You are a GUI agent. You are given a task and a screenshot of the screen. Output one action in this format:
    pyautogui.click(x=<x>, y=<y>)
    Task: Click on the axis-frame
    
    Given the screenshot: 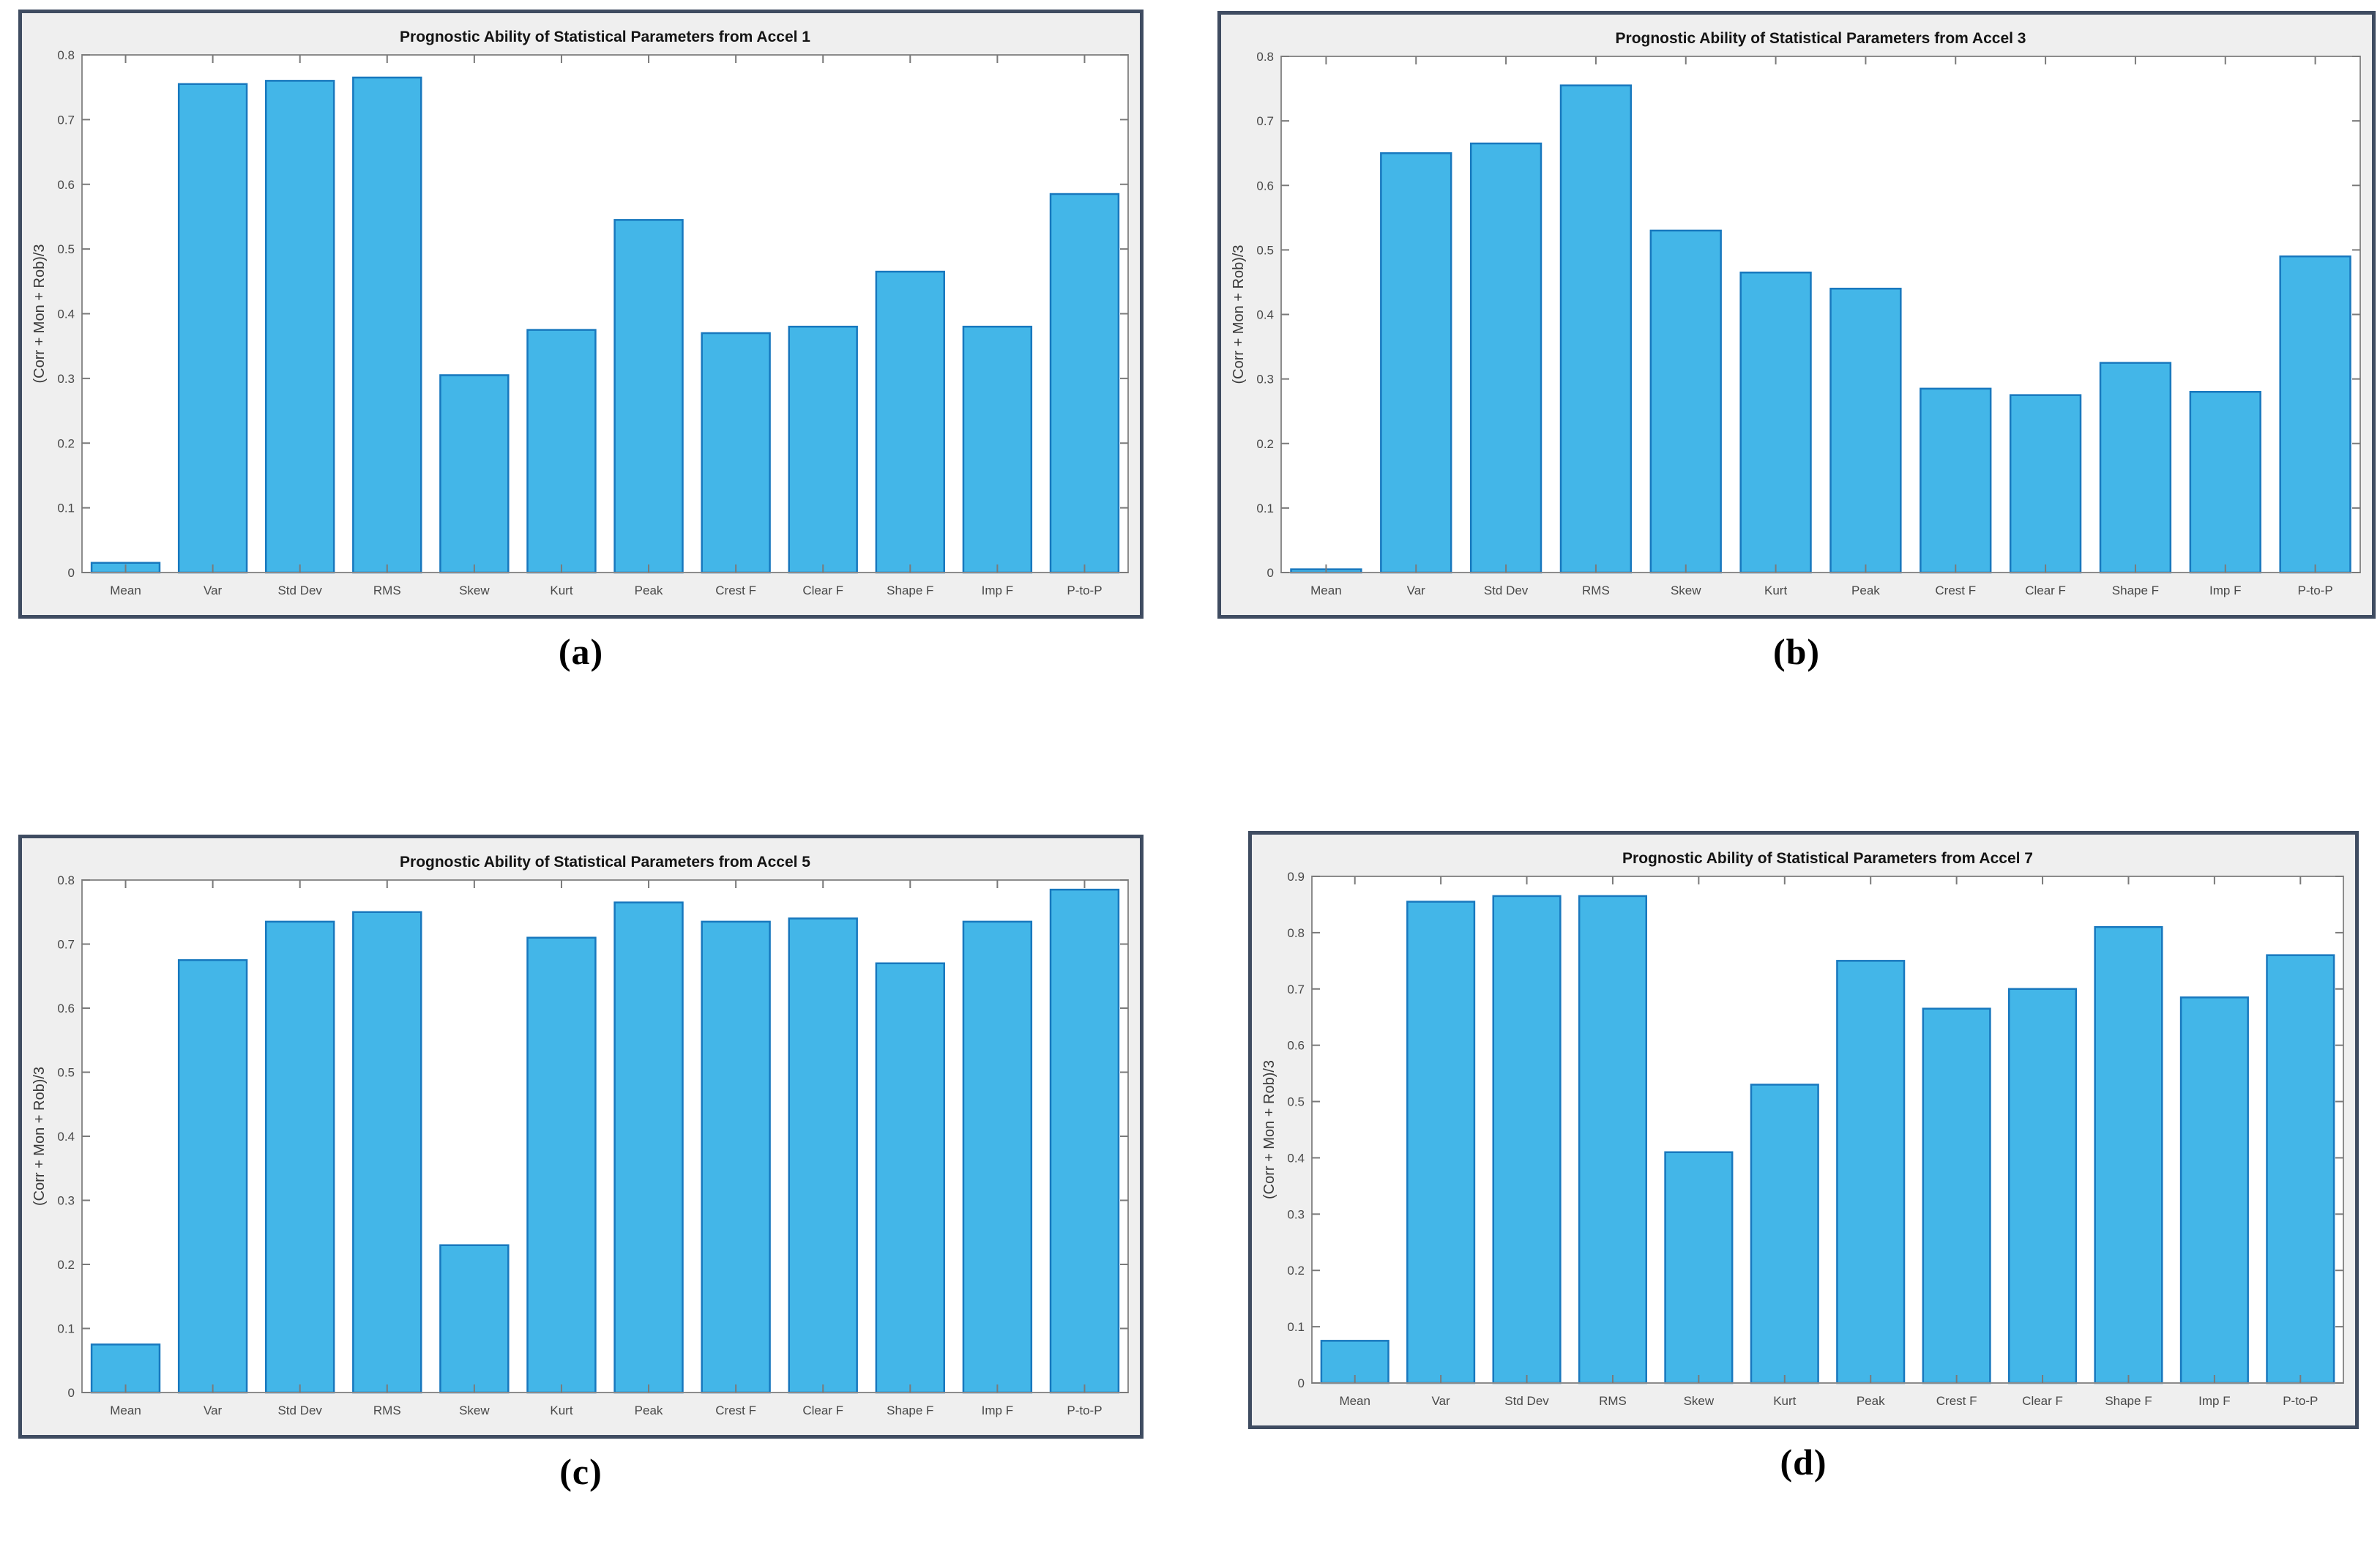 What is the action you would take?
    pyautogui.click(x=1828, y=1130)
    